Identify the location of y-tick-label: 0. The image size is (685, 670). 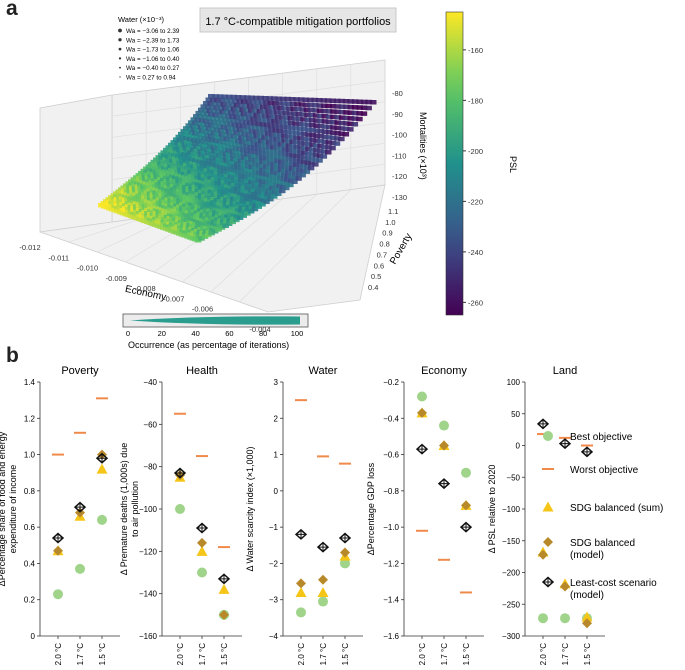
(33, 636).